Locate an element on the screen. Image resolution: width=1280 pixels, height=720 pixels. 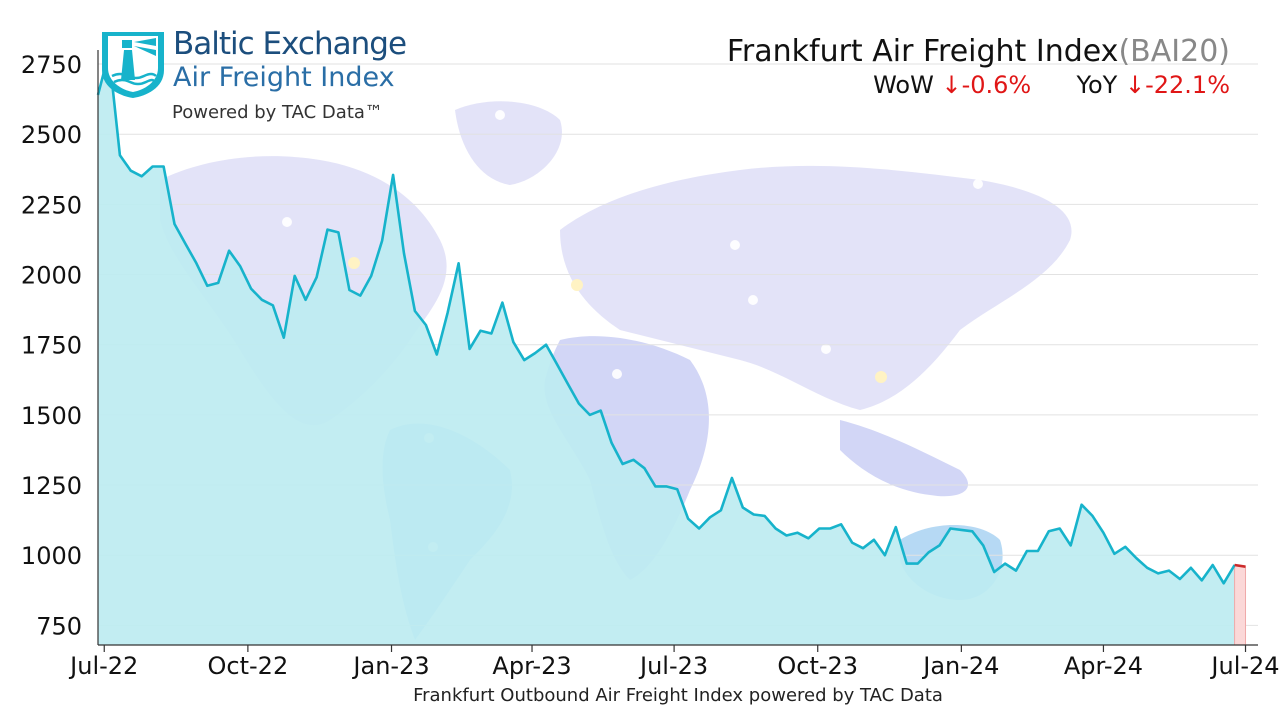
wow-label: WoW is located at coordinates (903, 85).